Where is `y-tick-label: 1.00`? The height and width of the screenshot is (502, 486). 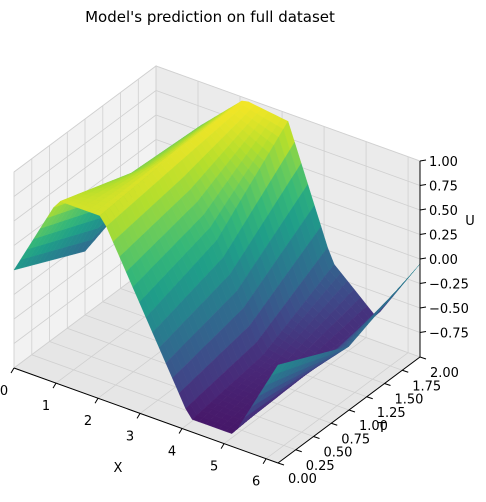 y-tick-label: 1.00 is located at coordinates (373, 426).